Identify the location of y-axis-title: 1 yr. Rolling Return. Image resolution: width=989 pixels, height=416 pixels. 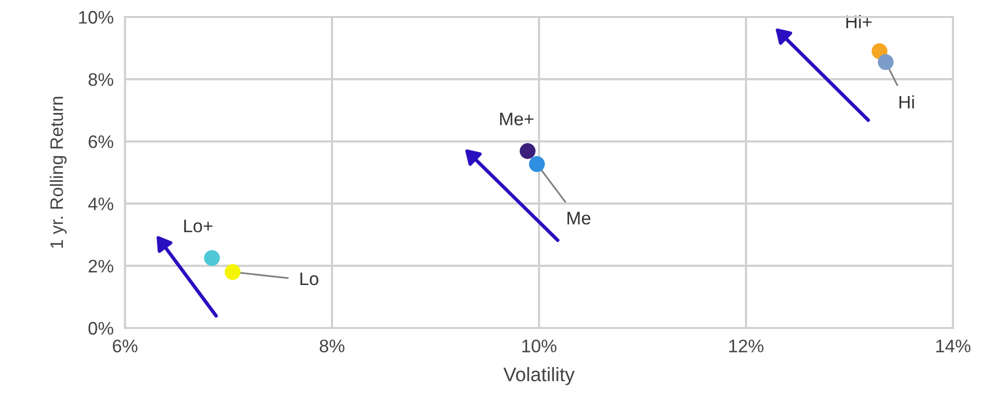
(58, 172).